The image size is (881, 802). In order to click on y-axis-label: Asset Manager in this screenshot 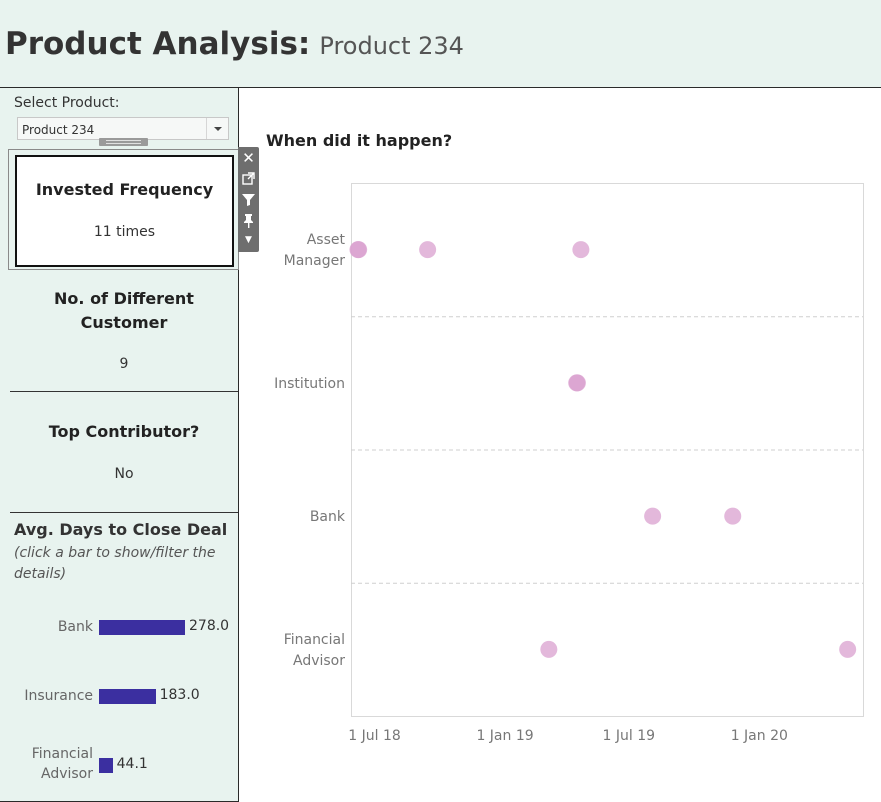, I will do `click(315, 250)`.